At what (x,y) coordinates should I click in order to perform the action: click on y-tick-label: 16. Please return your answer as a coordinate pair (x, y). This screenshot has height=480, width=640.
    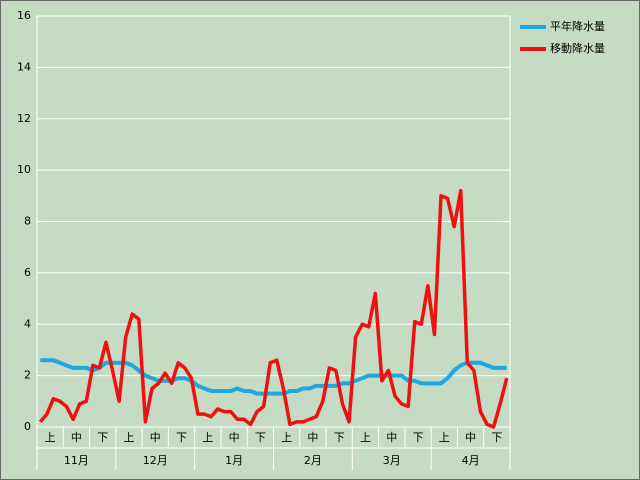
    Looking at the image, I should click on (24, 15).